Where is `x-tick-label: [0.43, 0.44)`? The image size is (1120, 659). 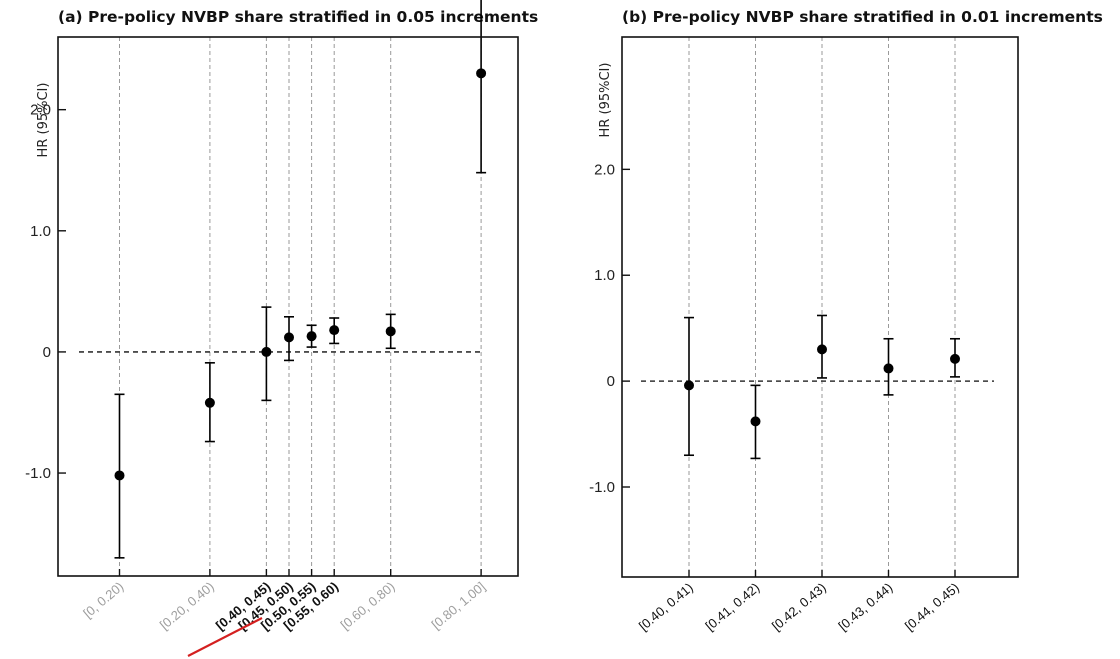
x-tick-label: [0.43, 0.44) is located at coordinates (865, 607).